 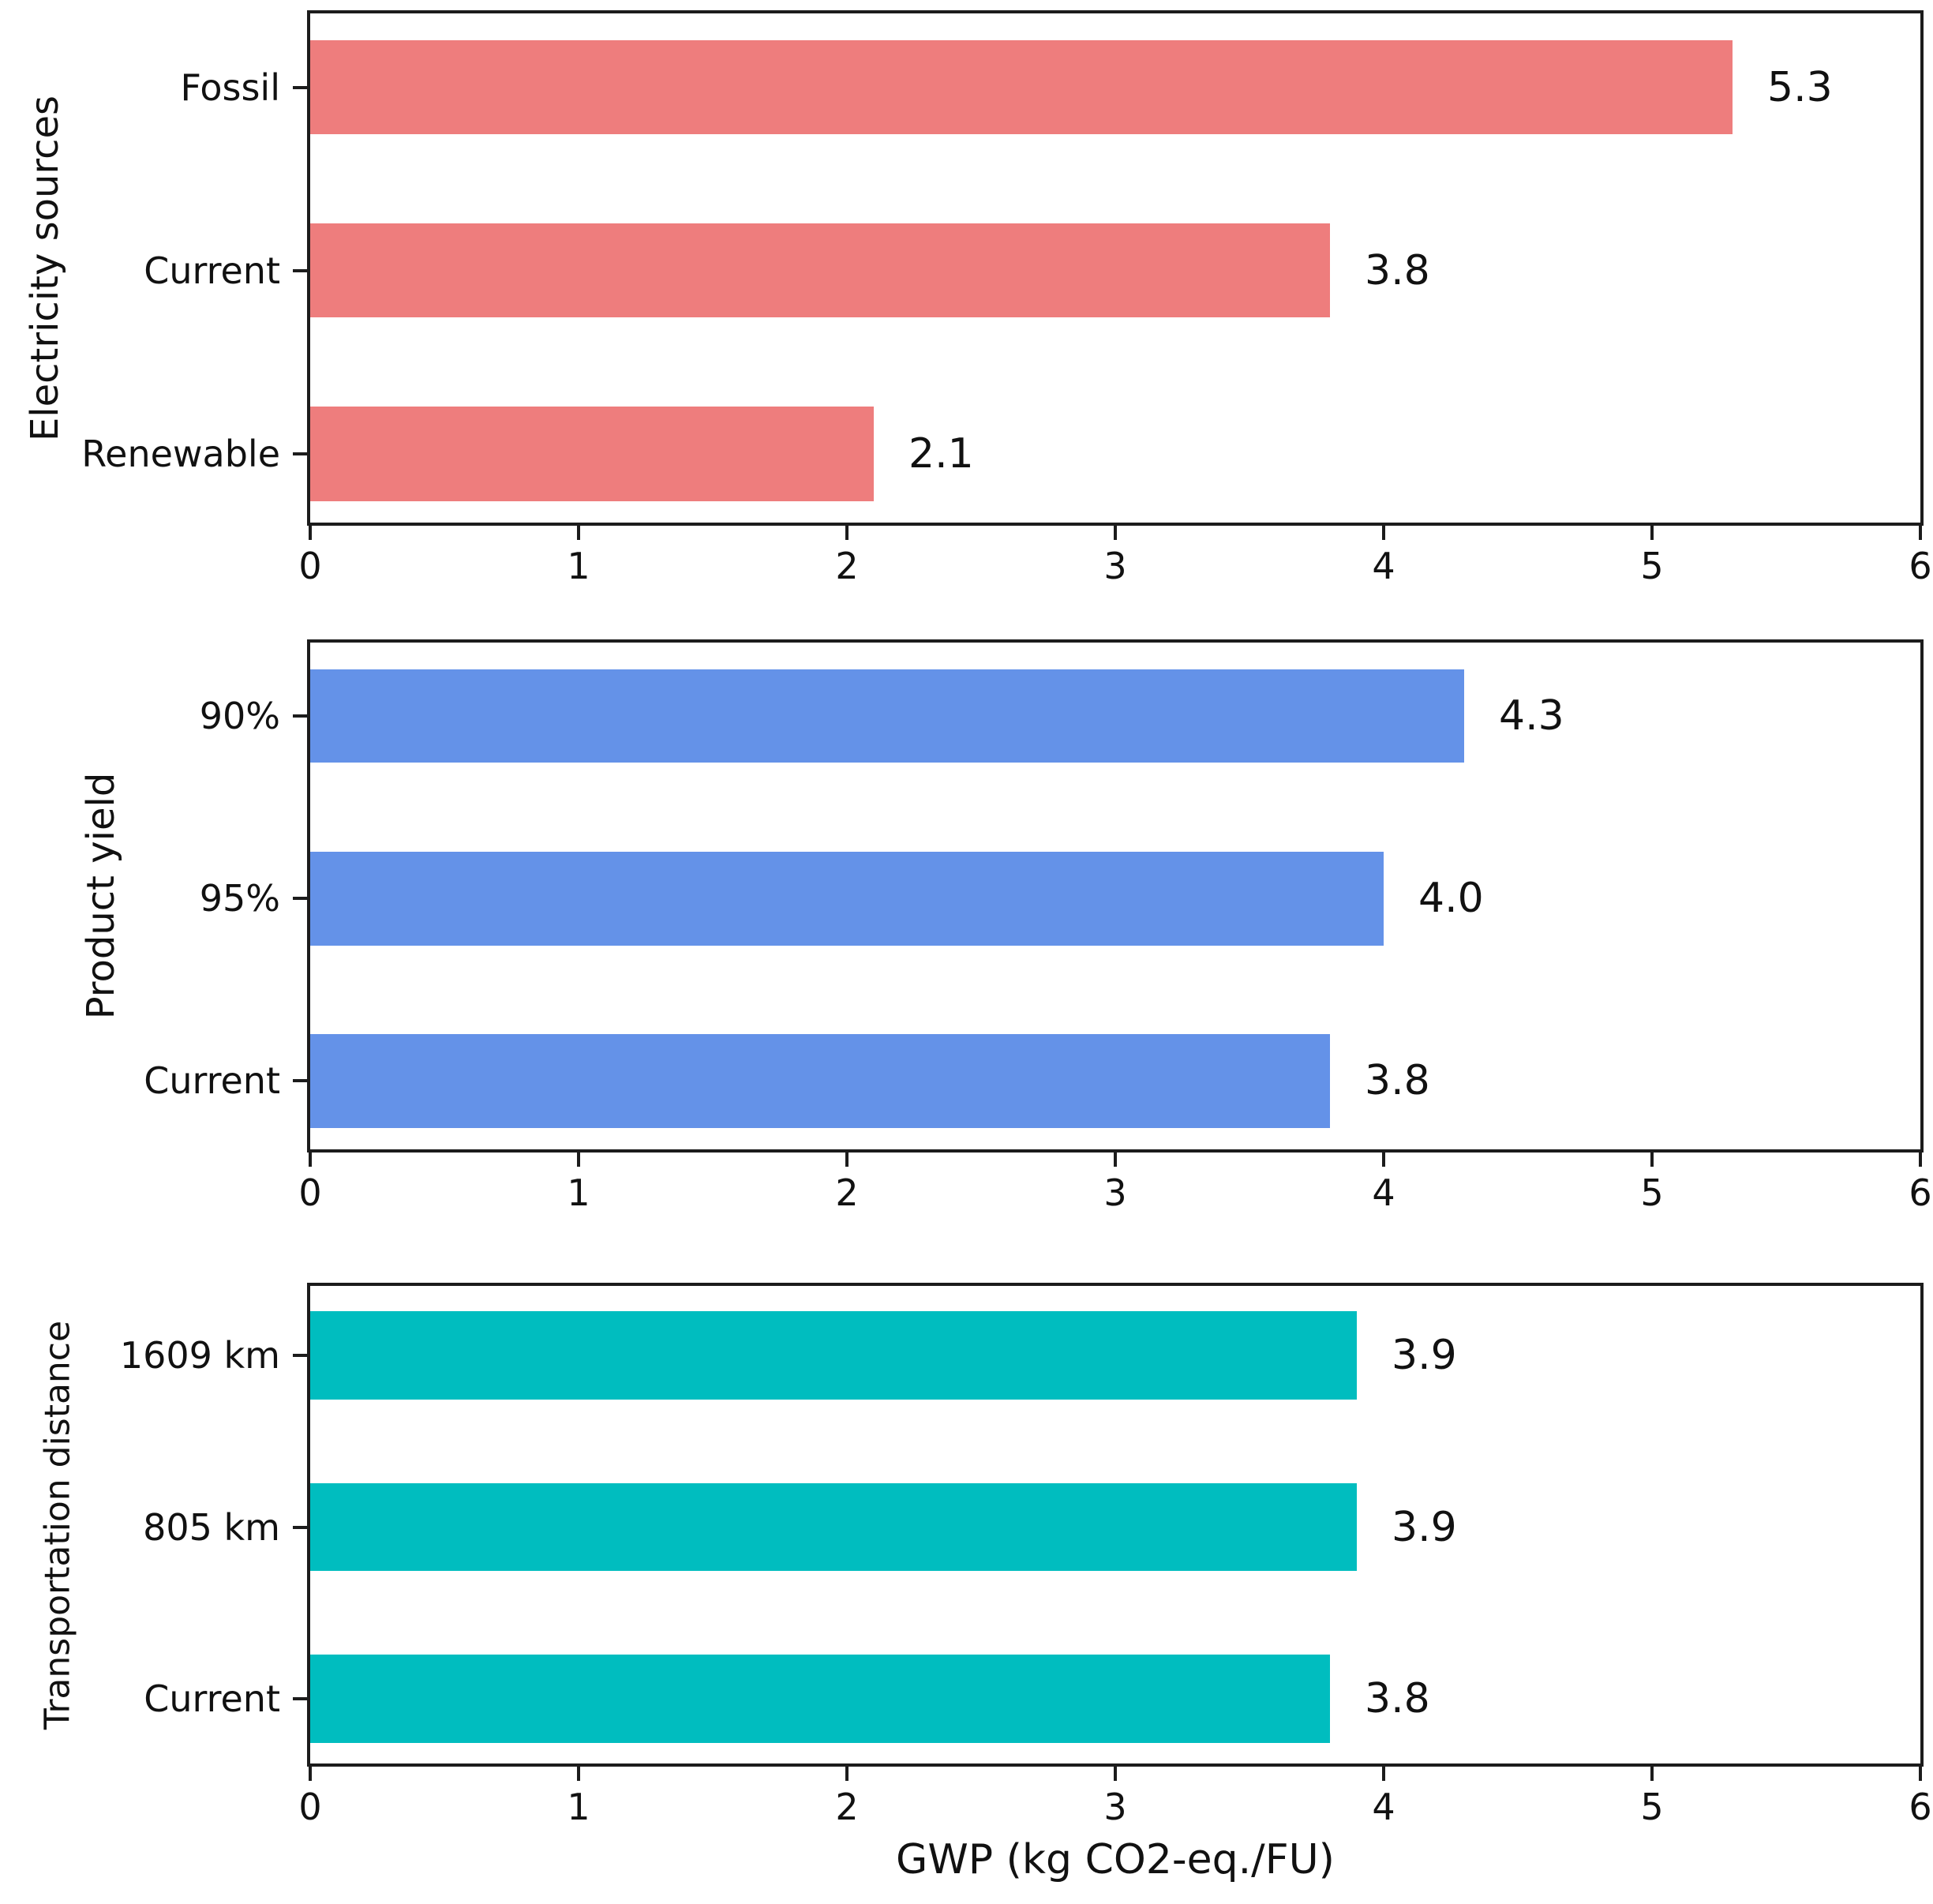 I want to click on bar-row: 2.1, so click(x=1115, y=454).